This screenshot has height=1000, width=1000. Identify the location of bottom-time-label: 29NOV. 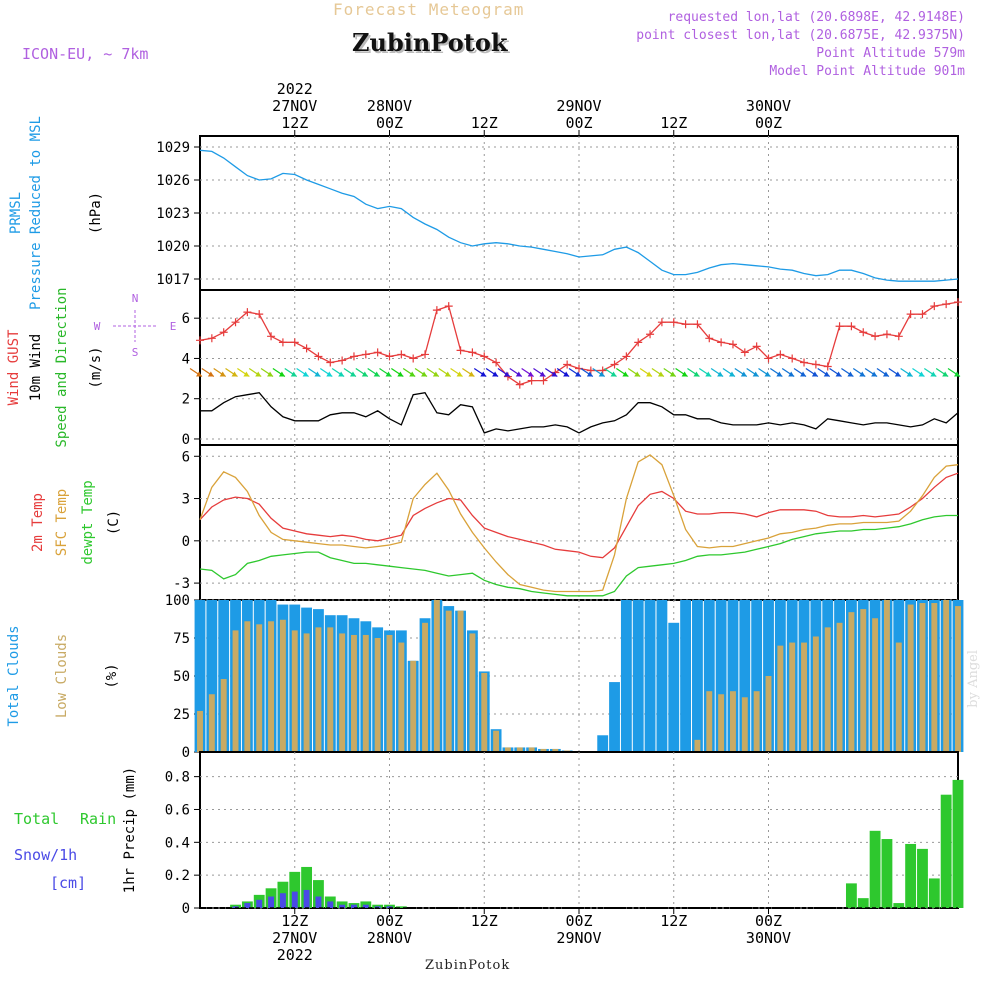
(578, 938).